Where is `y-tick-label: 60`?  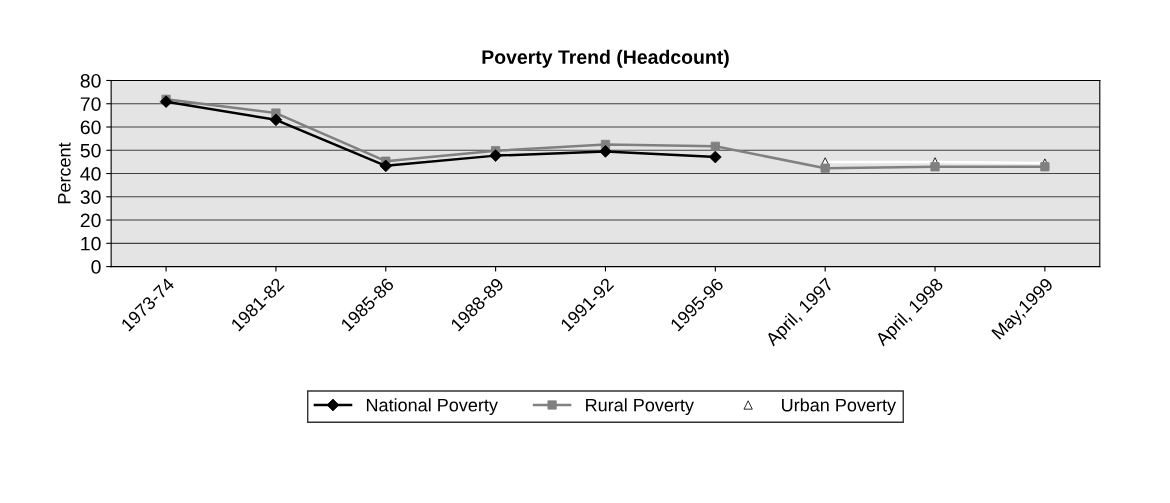
y-tick-label: 60 is located at coordinates (90, 127).